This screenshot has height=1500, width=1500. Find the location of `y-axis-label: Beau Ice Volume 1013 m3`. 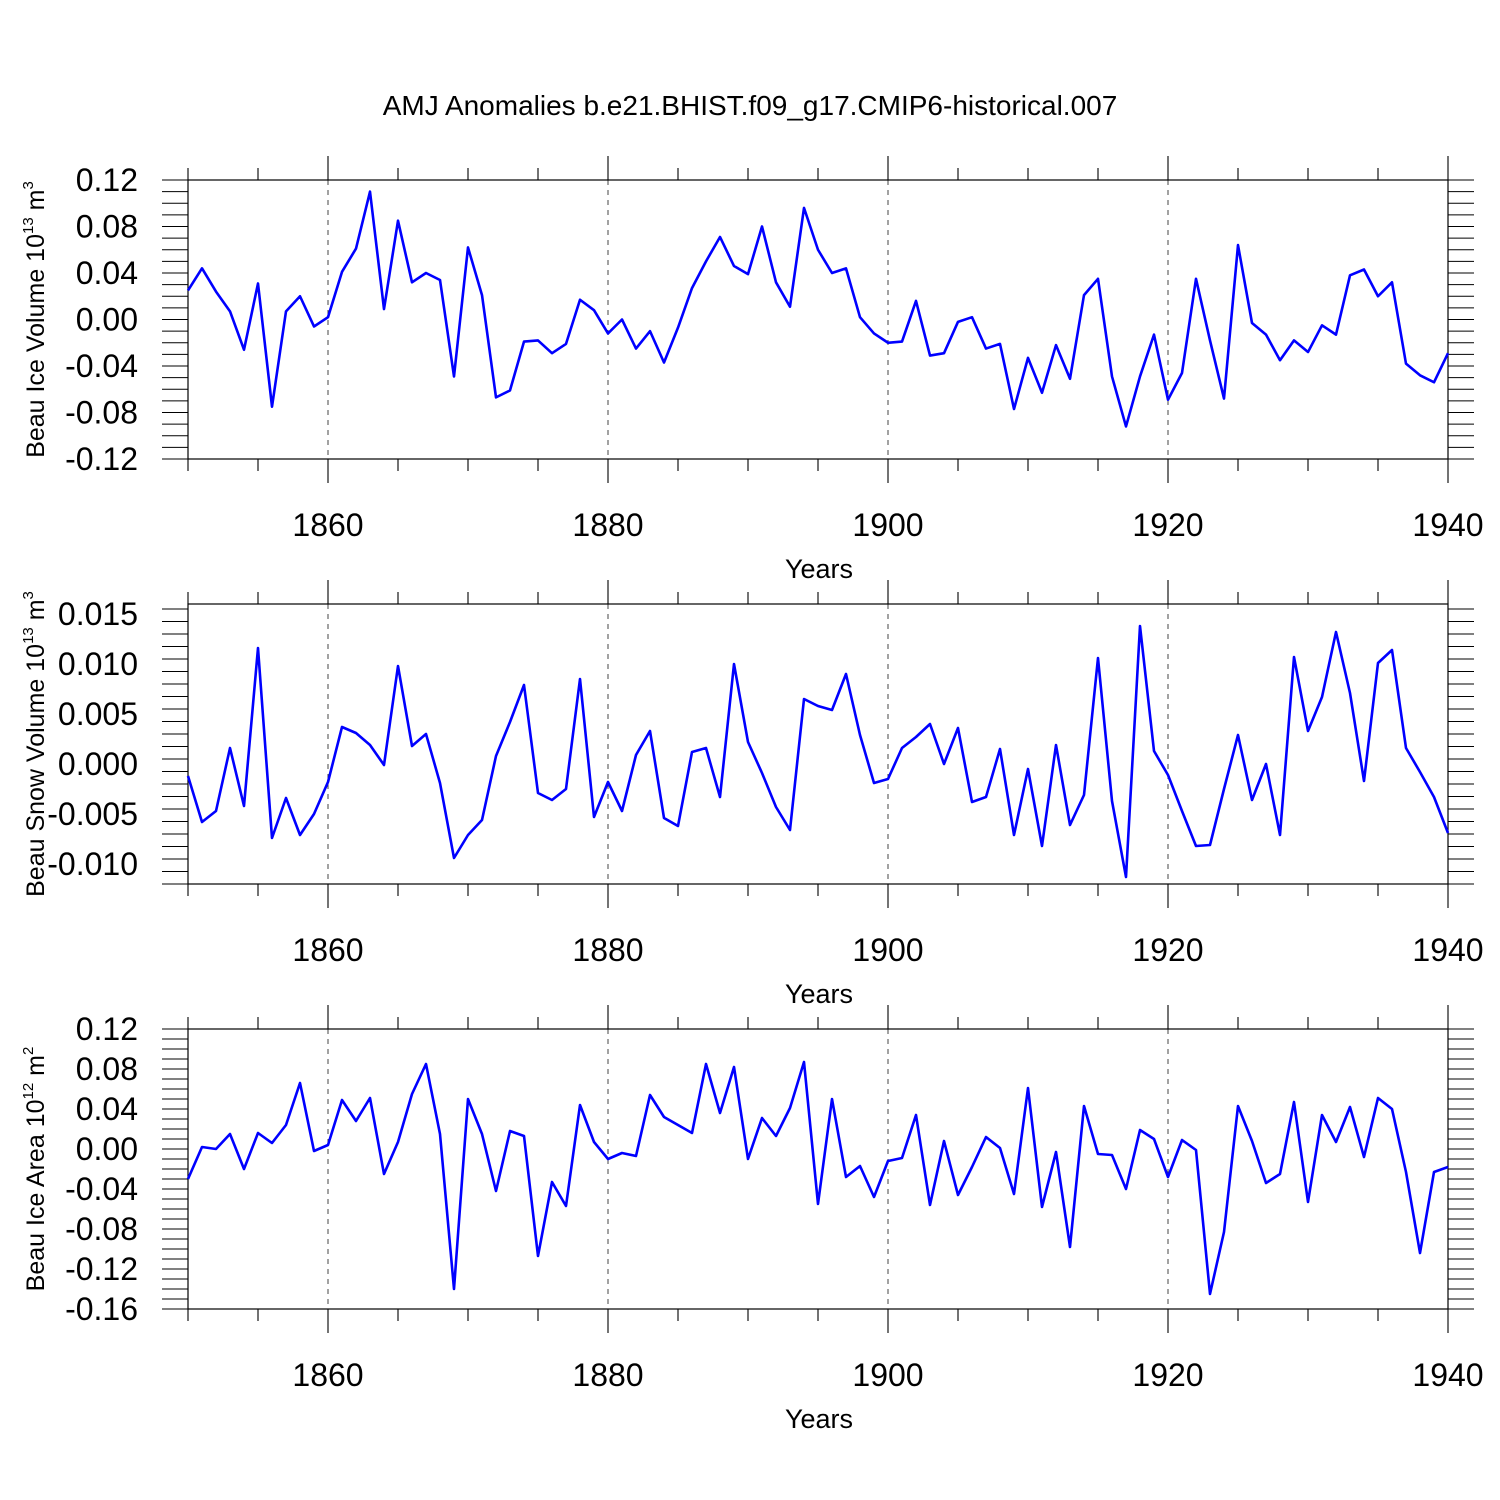

y-axis-label: Beau Ice Volume 1013 m3 is located at coordinates (35, 319).